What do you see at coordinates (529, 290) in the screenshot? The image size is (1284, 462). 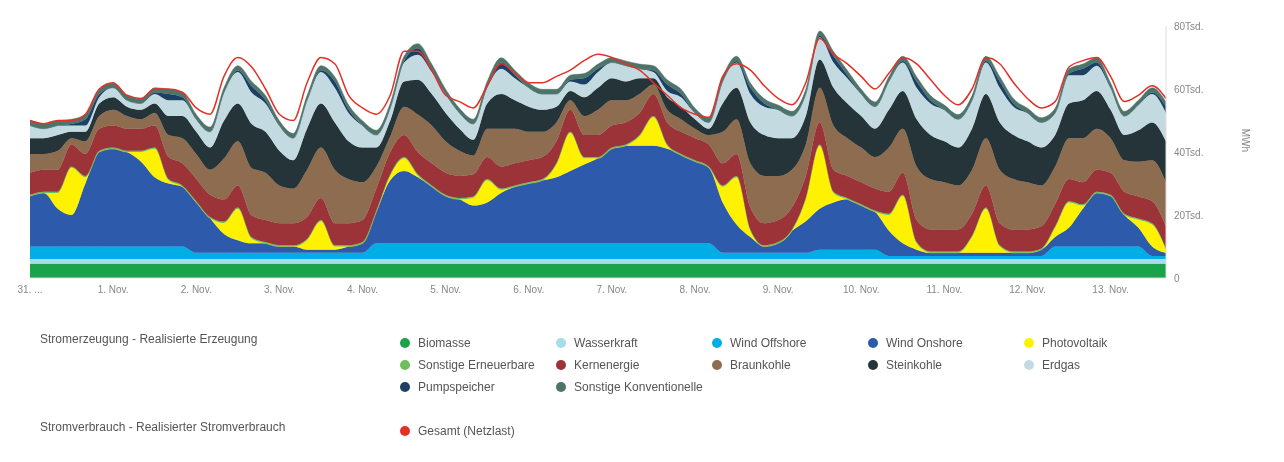 I see `x-tick-label: 6. Nov.` at bounding box center [529, 290].